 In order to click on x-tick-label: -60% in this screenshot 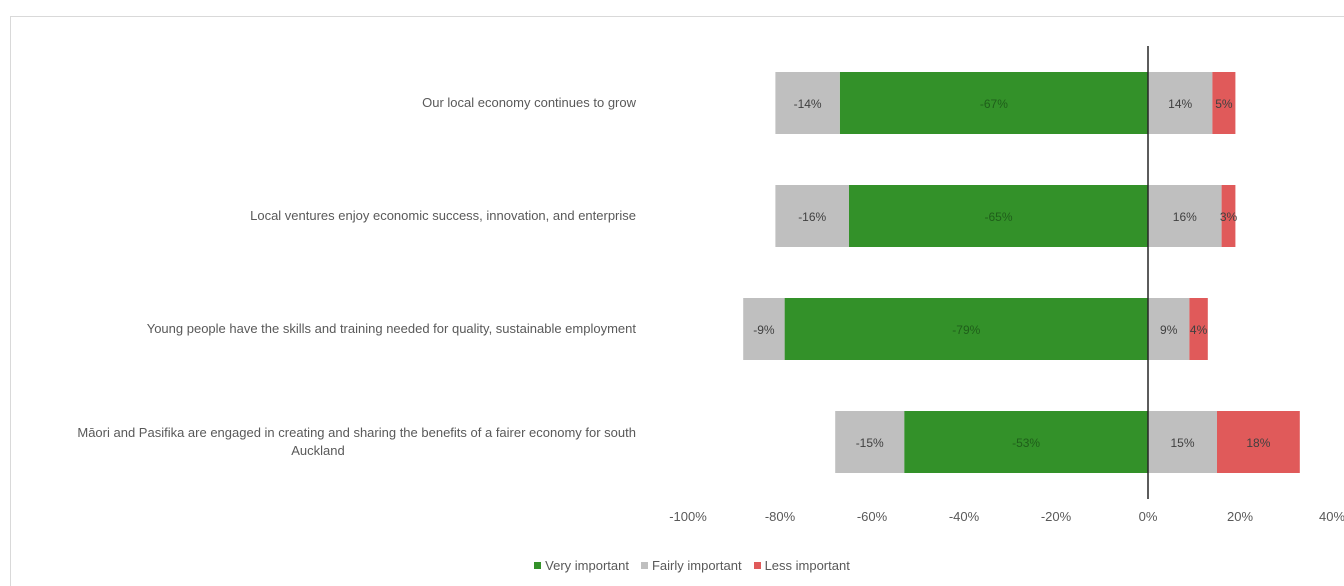, I will do `click(872, 516)`.